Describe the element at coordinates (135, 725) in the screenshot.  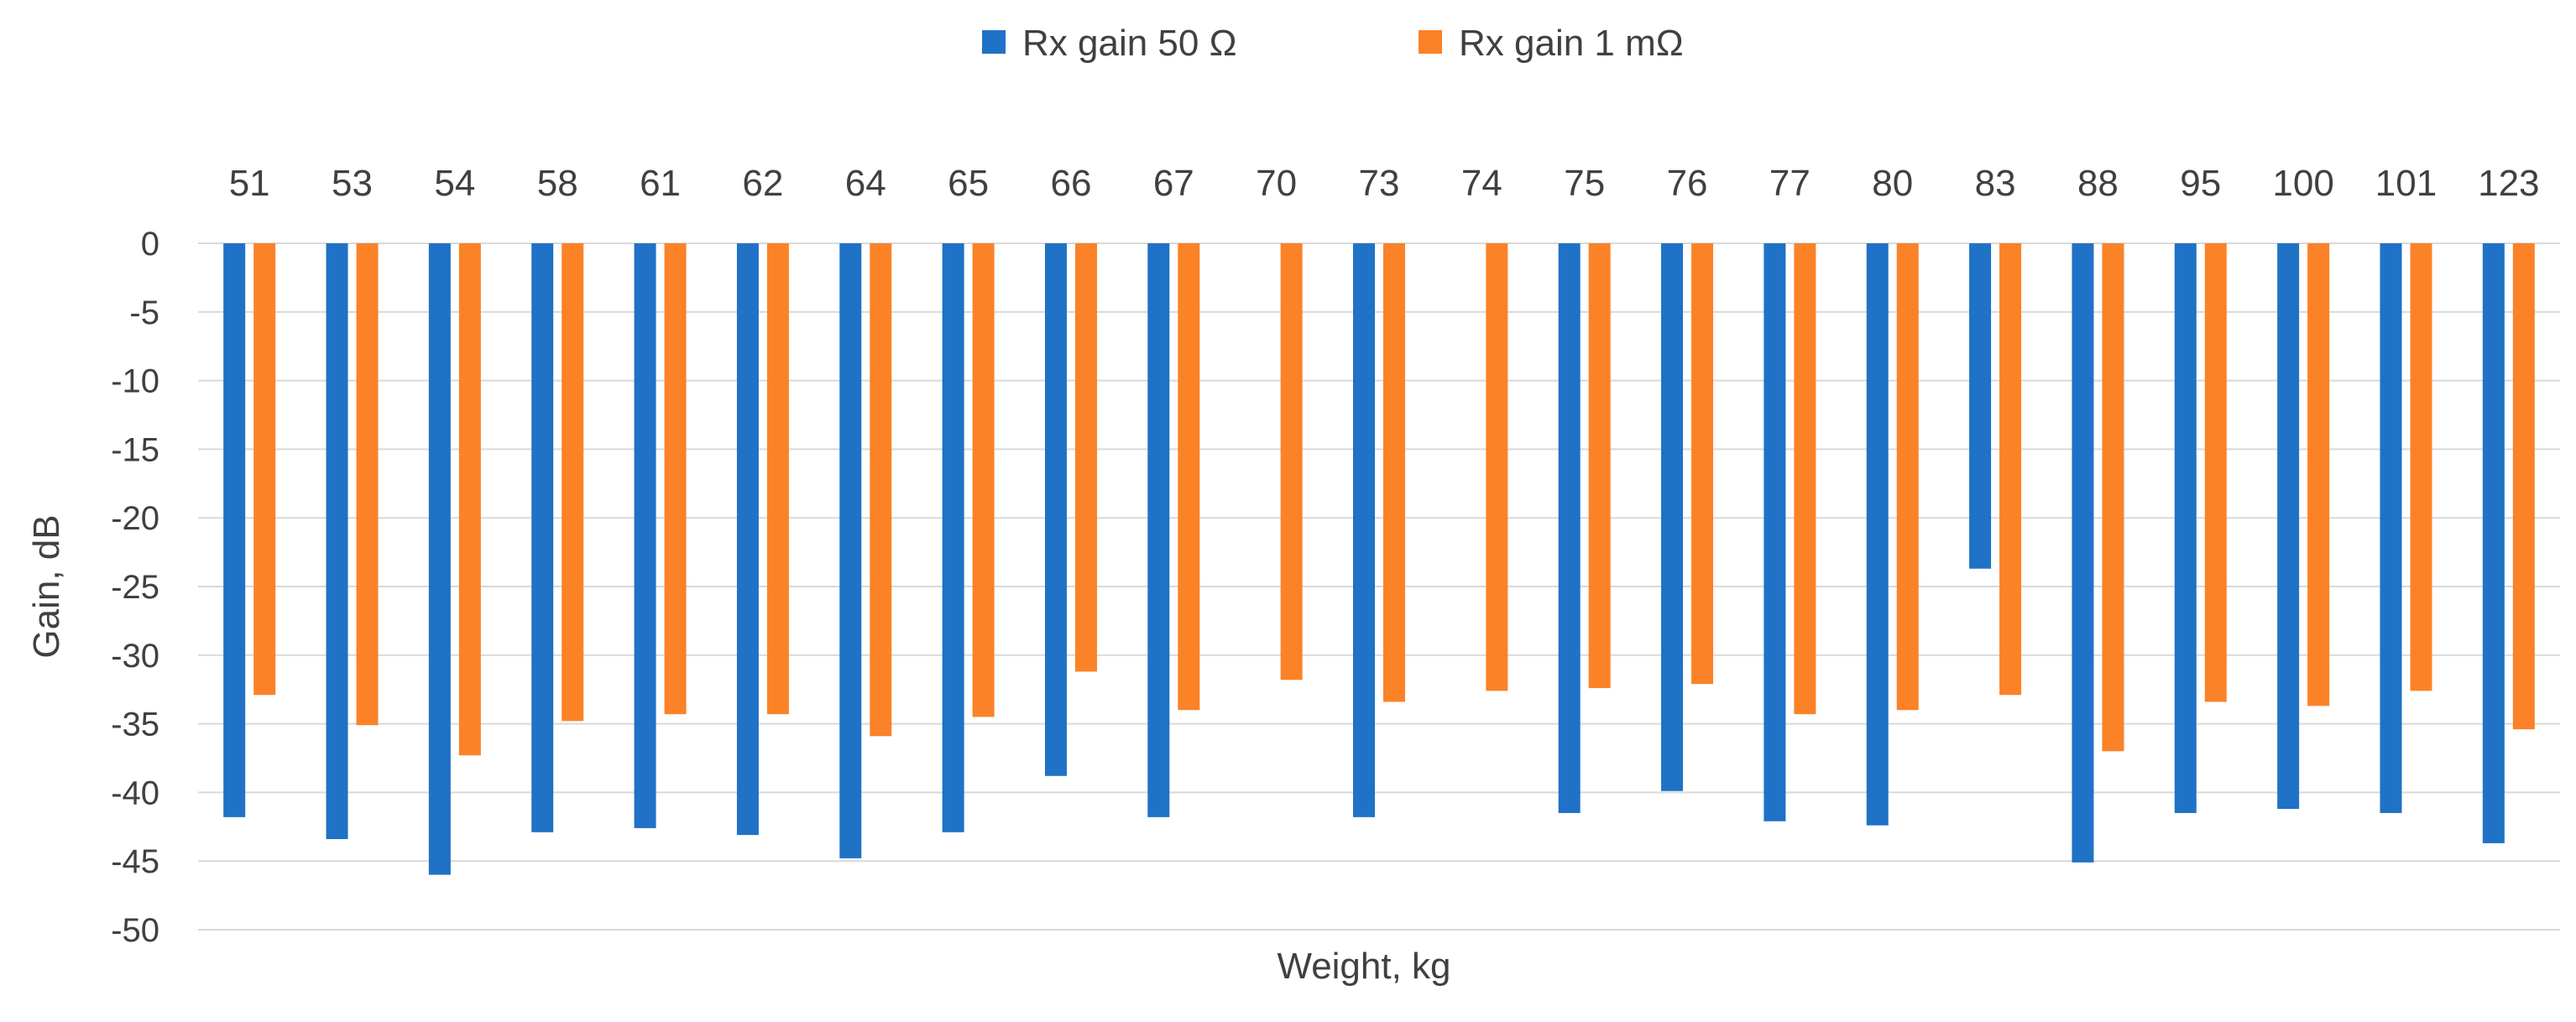
I see `y-tick-label: -35` at that location.